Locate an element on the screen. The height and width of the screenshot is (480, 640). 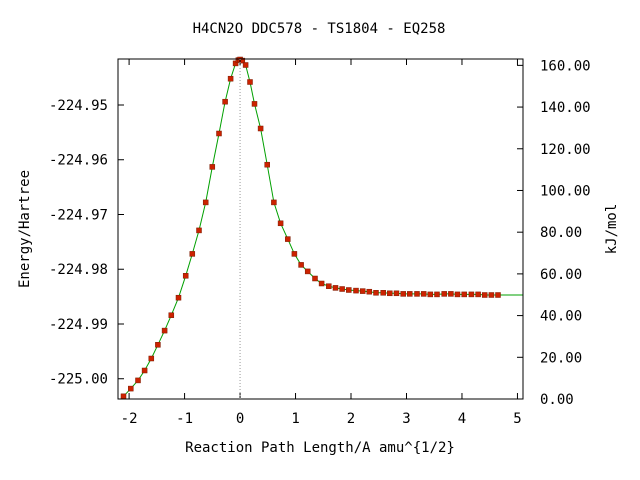
y-tick-label: -224.99 is located at coordinates (78, 325).